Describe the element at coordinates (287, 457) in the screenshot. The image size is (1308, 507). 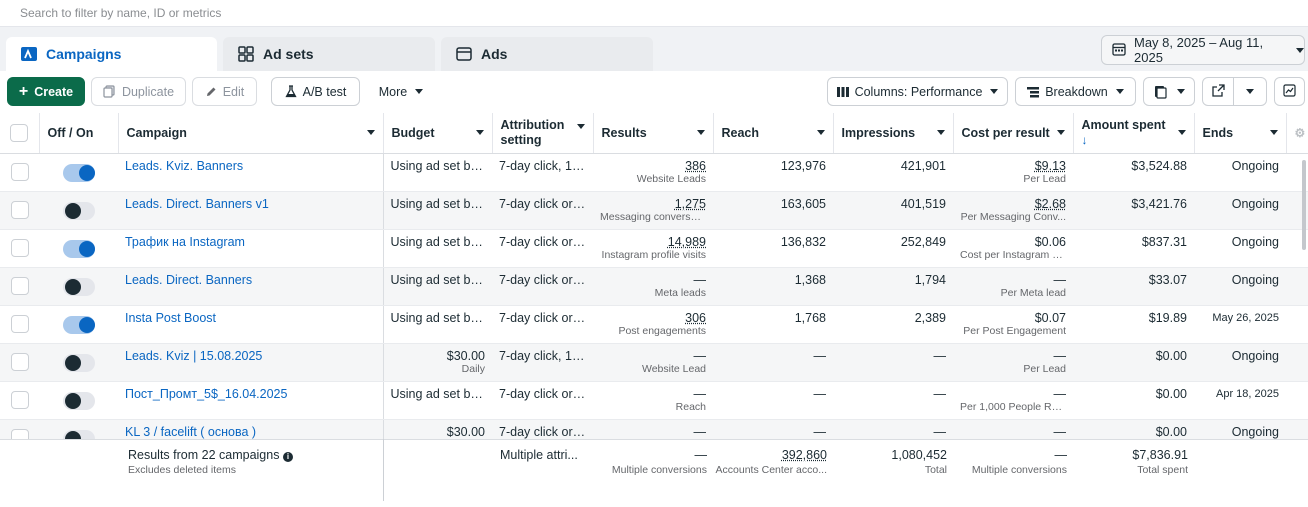
I see `info-icon: i` at that location.